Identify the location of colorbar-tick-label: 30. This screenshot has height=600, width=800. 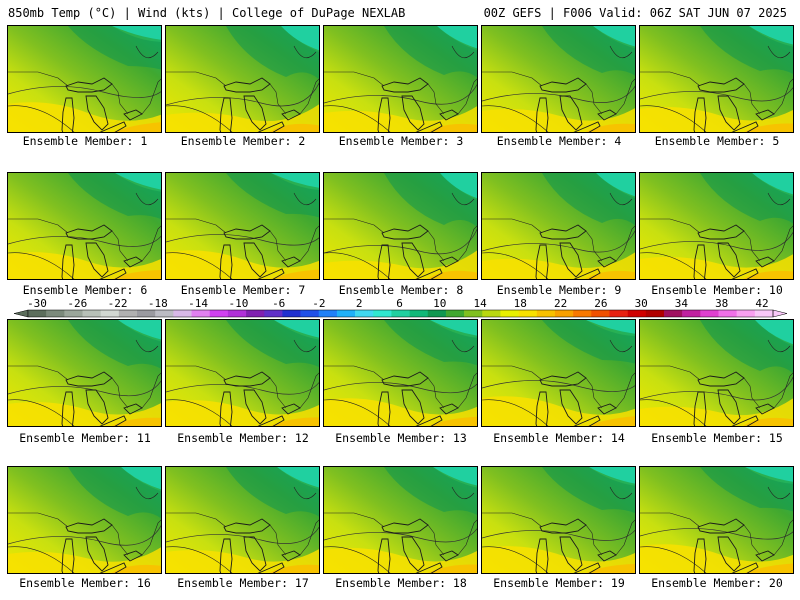
(641, 303).